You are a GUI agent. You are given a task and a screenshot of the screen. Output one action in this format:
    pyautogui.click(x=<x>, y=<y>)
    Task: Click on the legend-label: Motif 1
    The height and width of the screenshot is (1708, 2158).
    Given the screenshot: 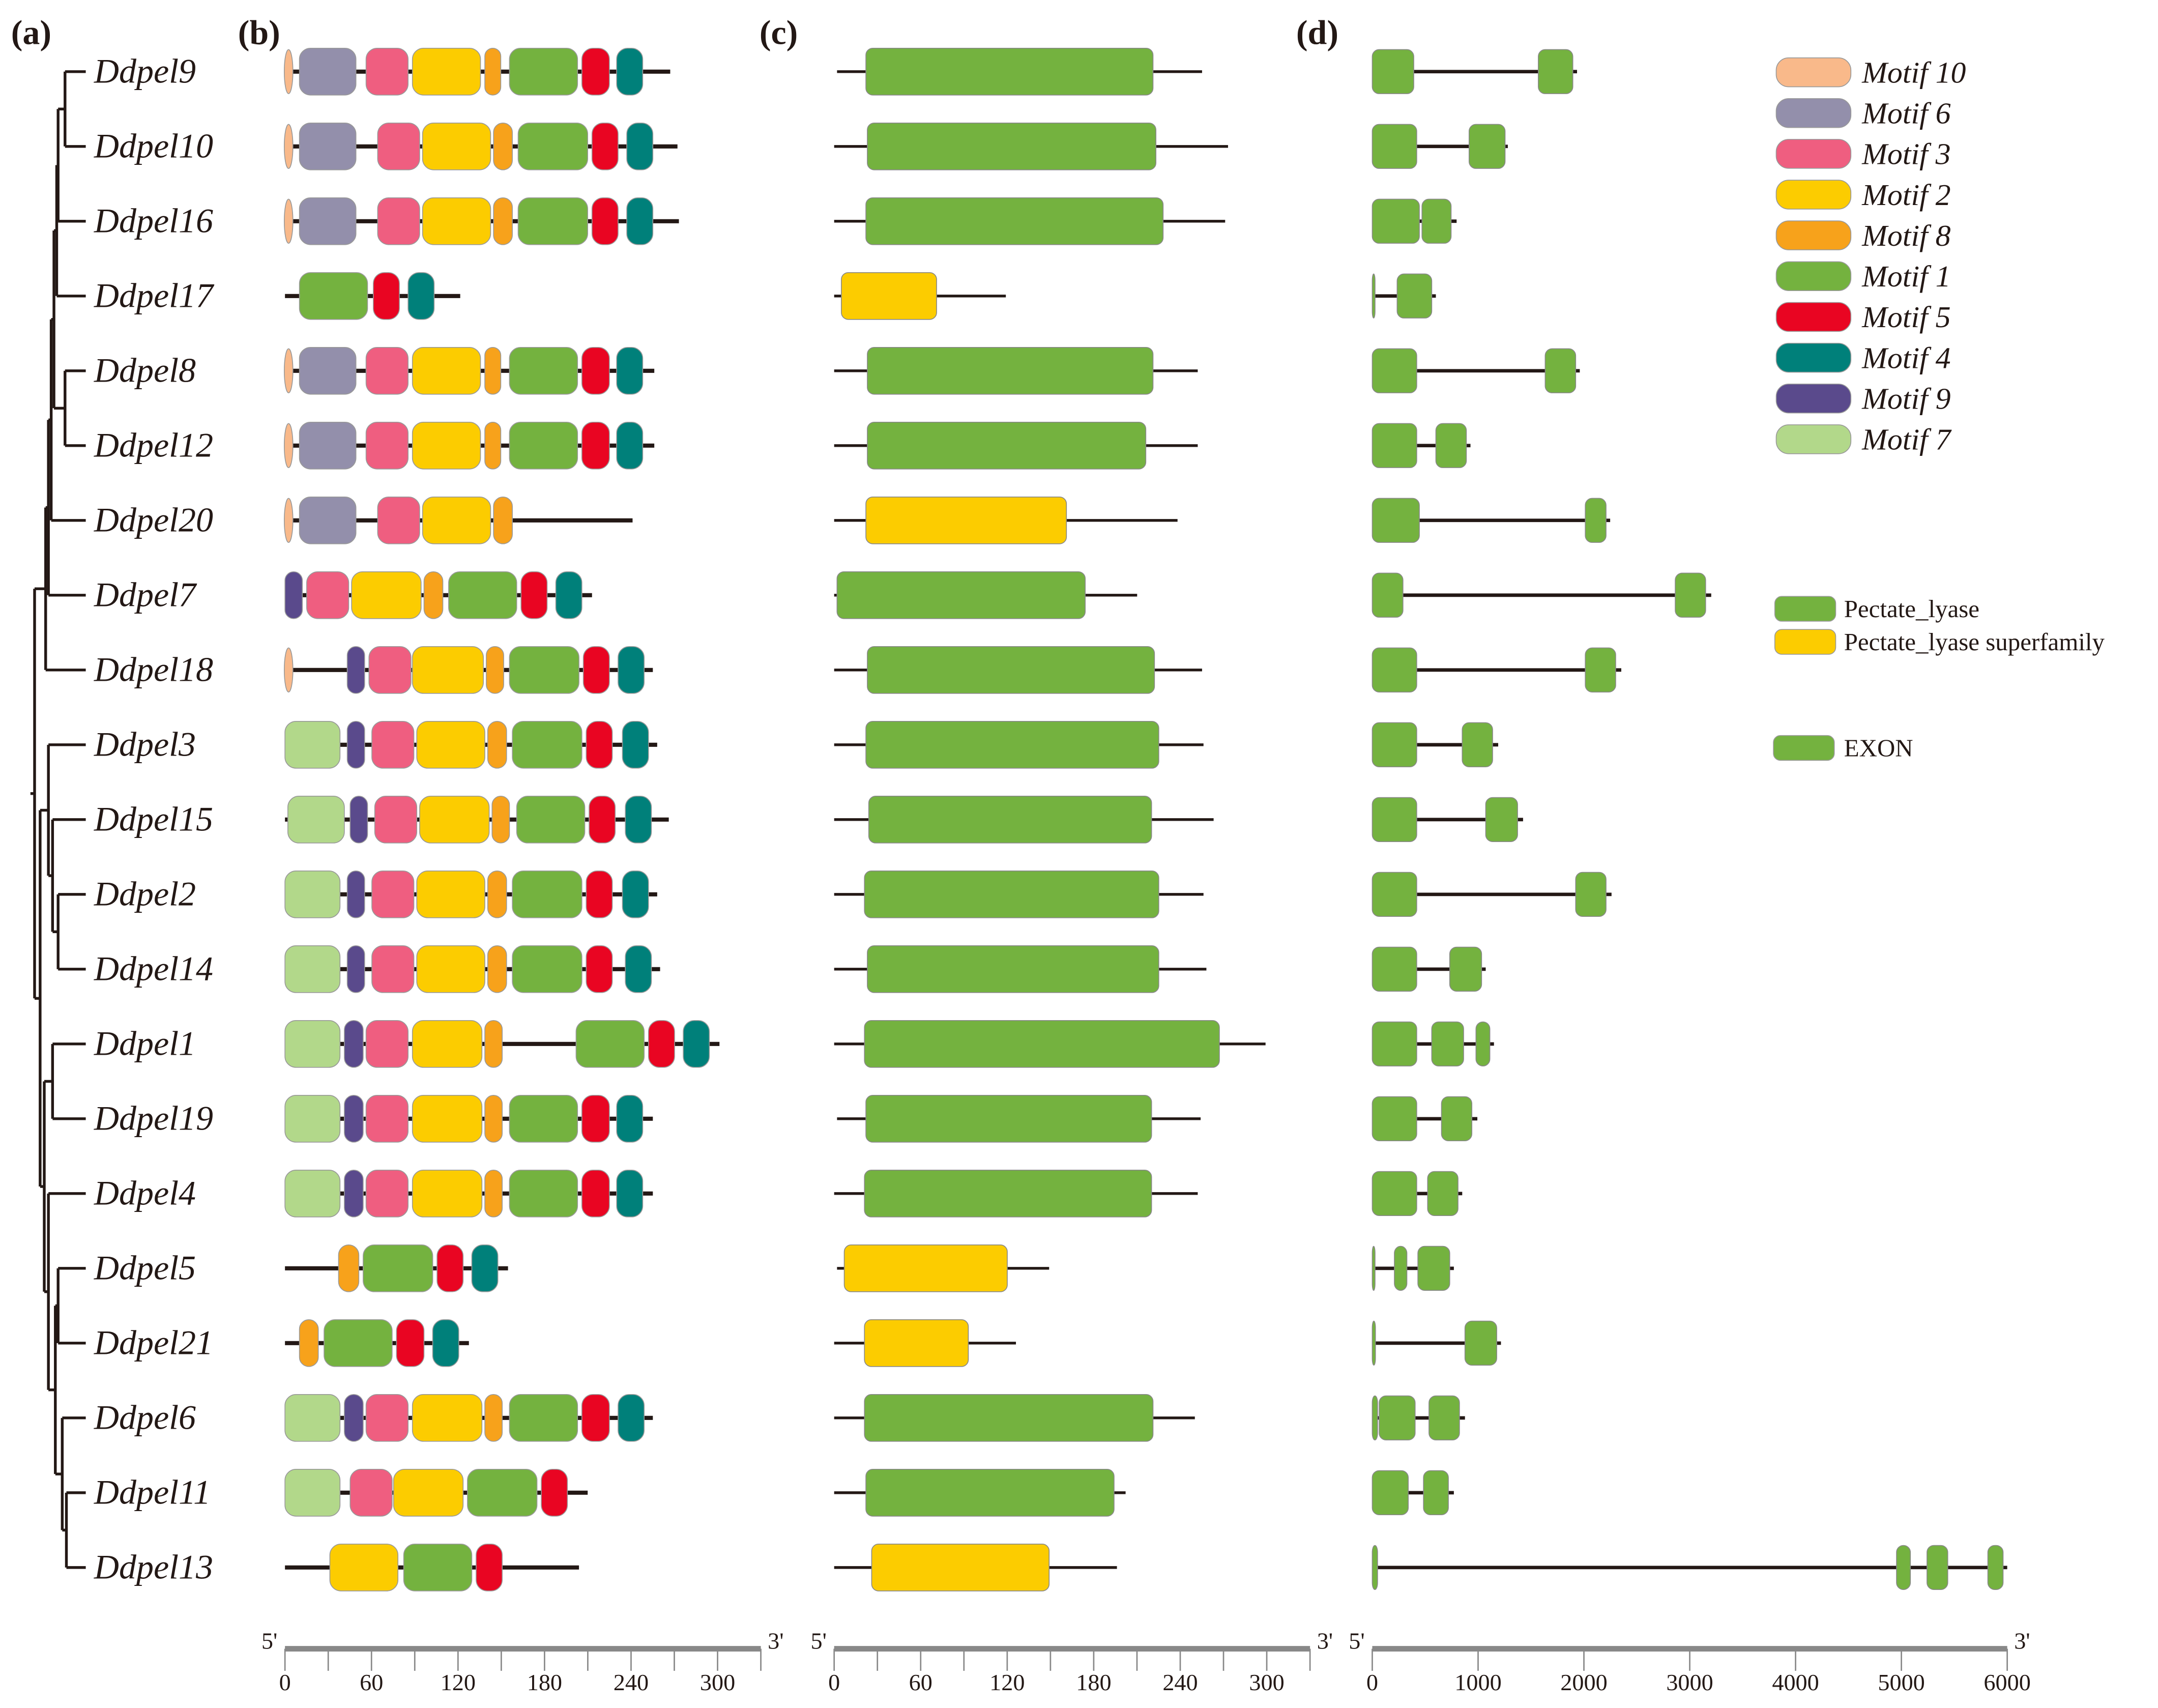 What is the action you would take?
    pyautogui.click(x=1905, y=276)
    